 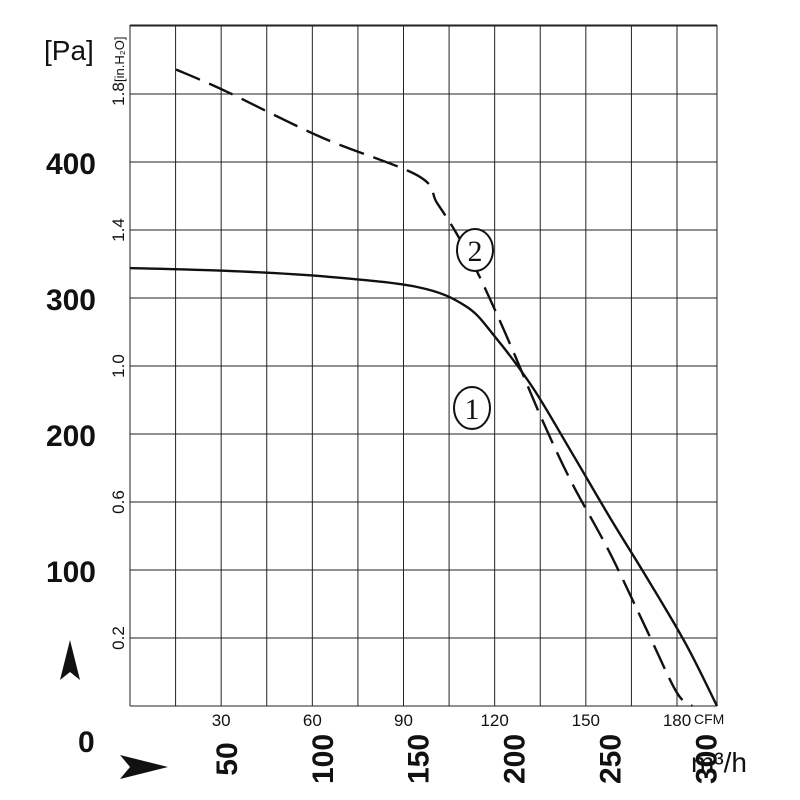 What do you see at coordinates (709, 719) in the screenshot?
I see `cfm-unit-label: CFM` at bounding box center [709, 719].